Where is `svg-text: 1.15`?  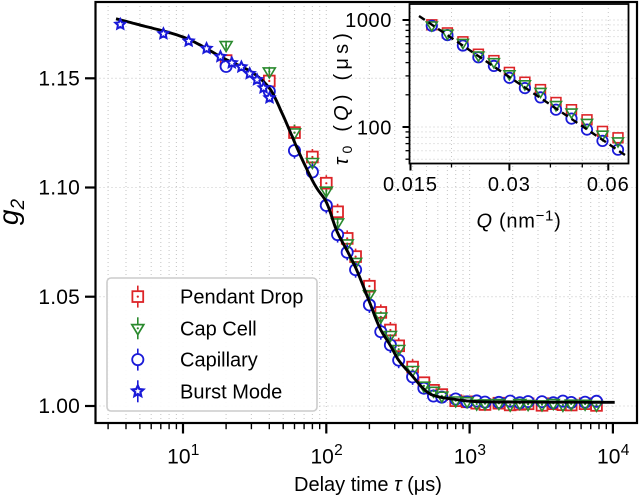 svg-text: 1.15 is located at coordinates (59, 79).